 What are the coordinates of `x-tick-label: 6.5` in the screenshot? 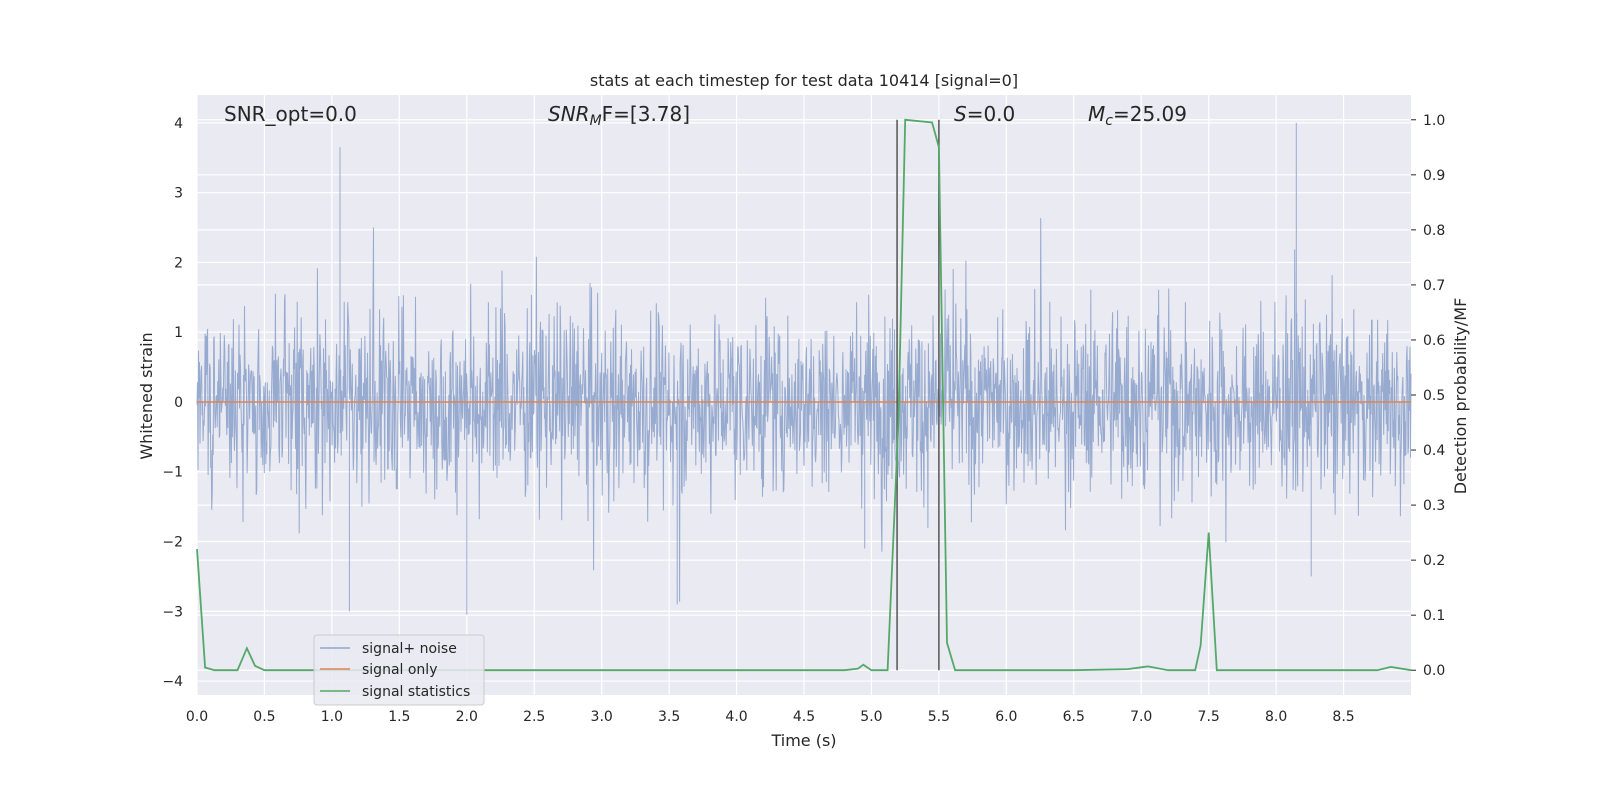 It's located at (1074, 717).